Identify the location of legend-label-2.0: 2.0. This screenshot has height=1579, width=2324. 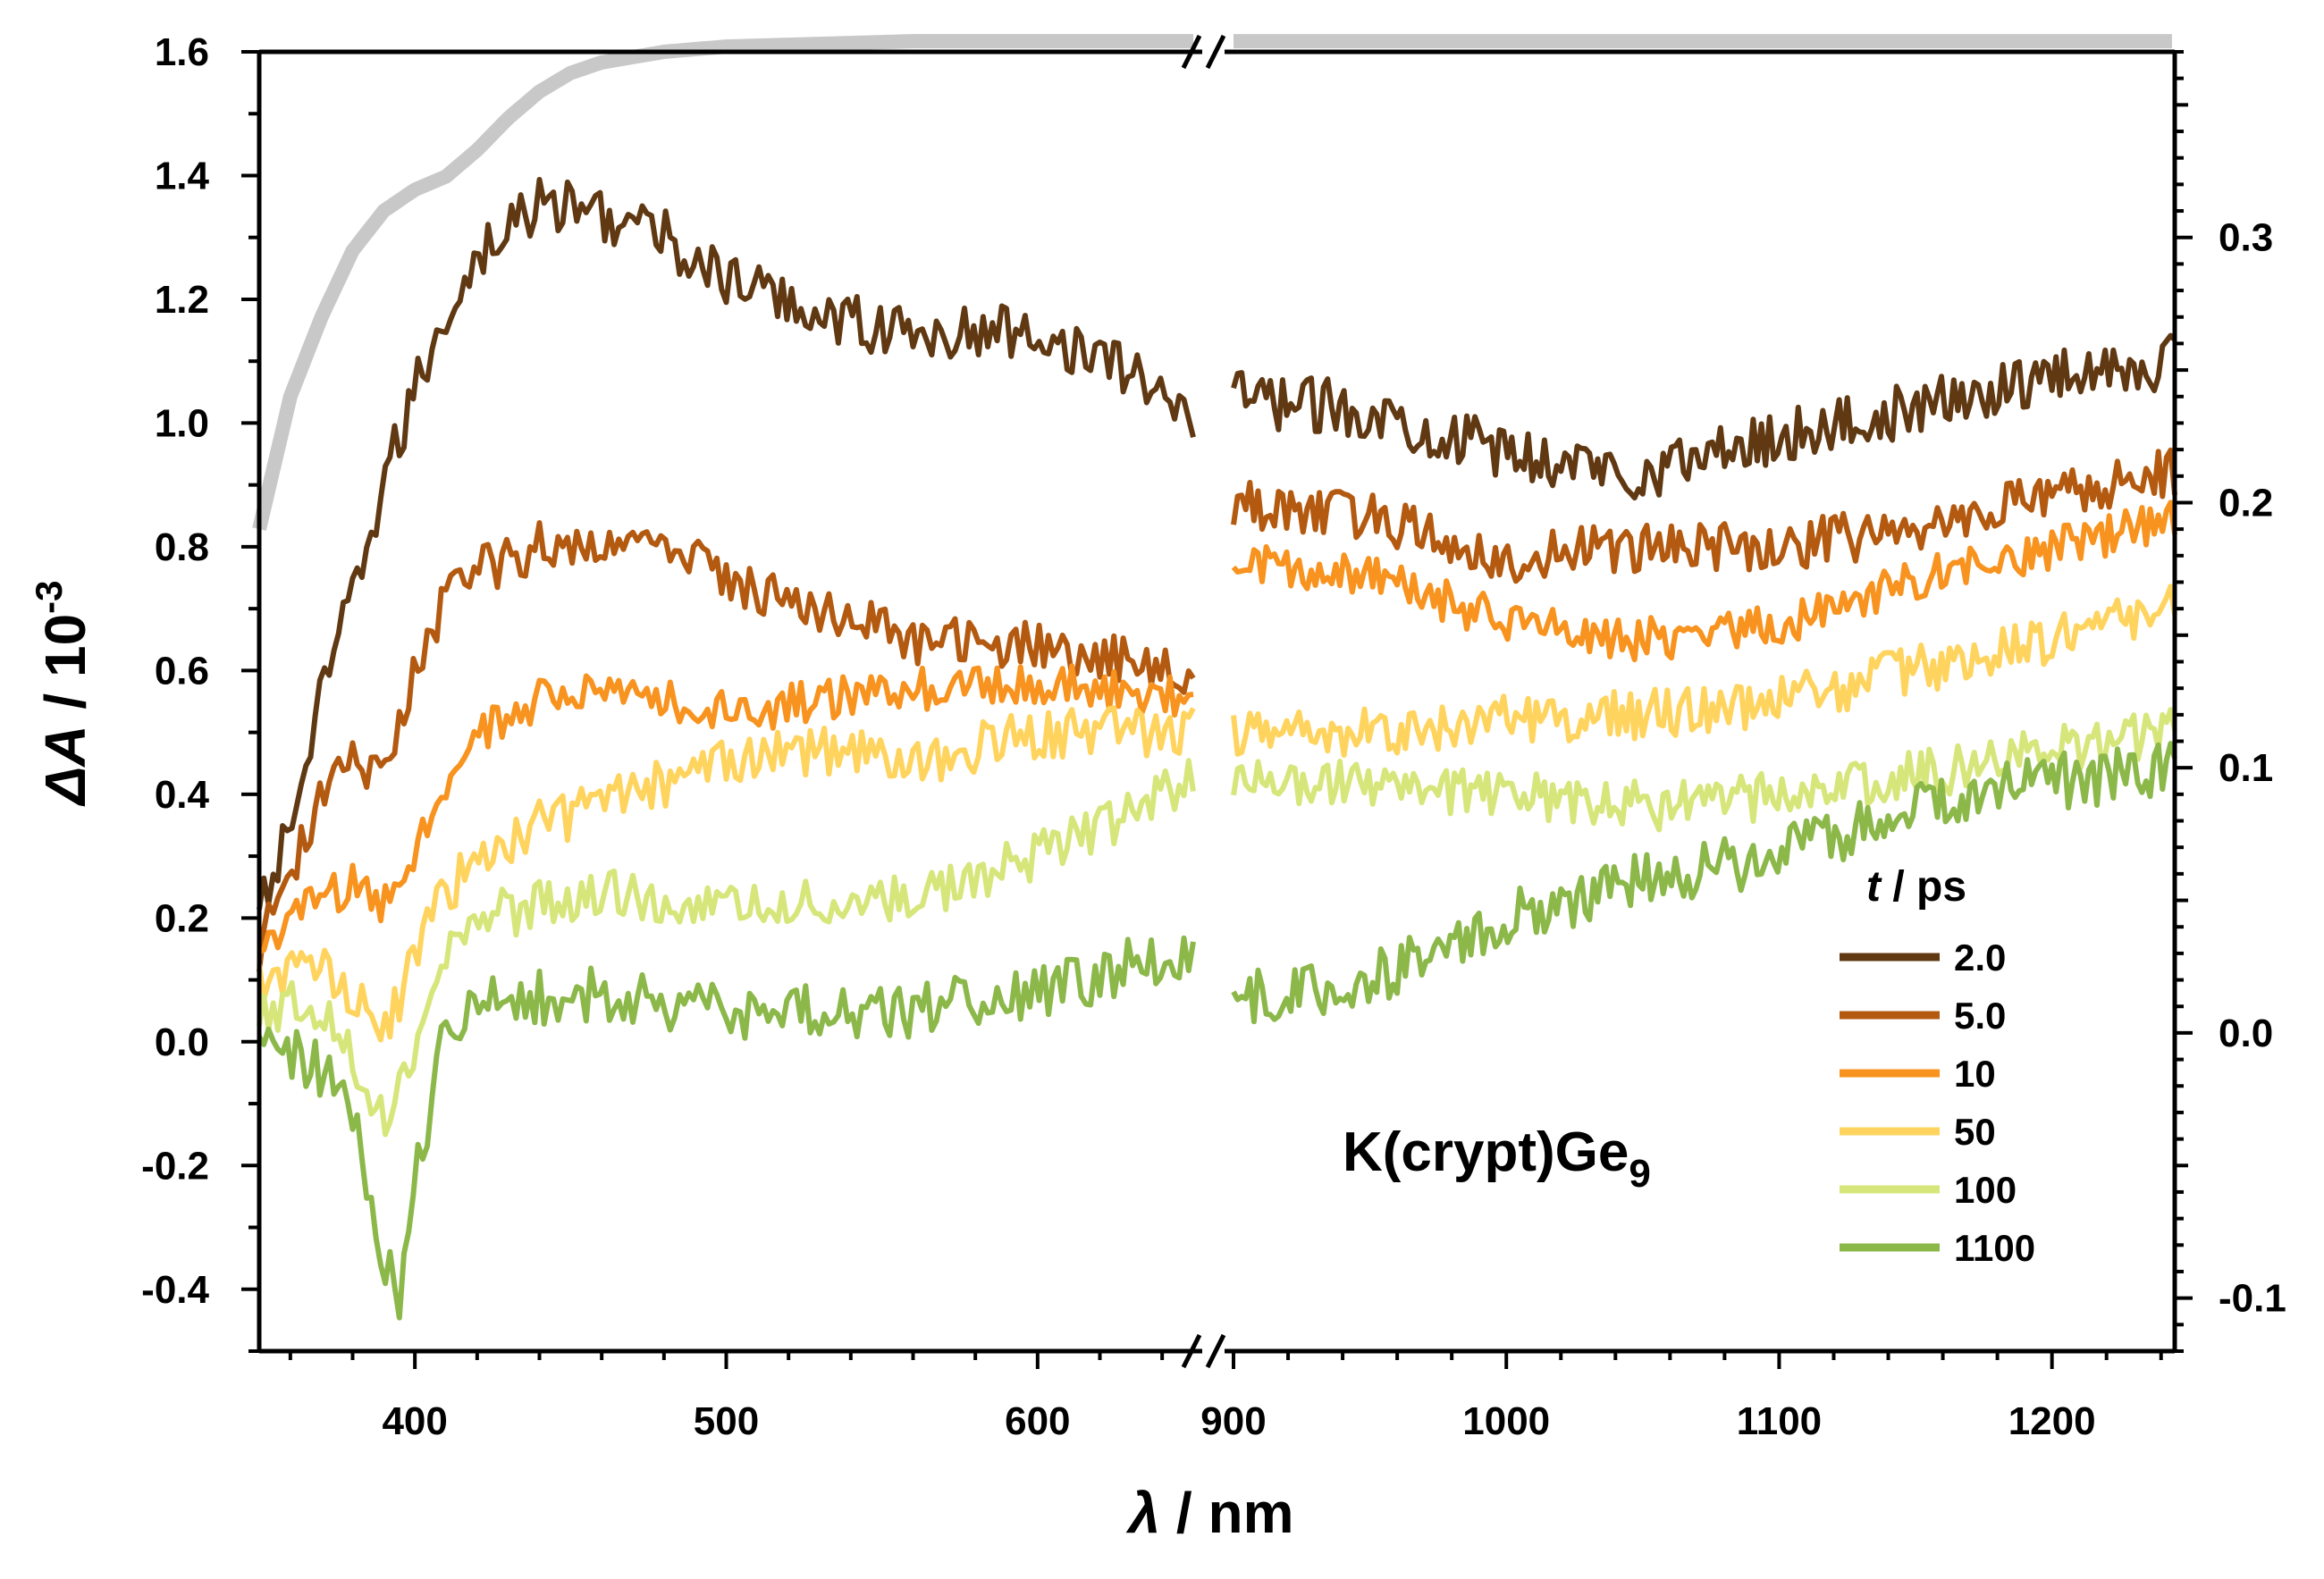
(1980, 957).